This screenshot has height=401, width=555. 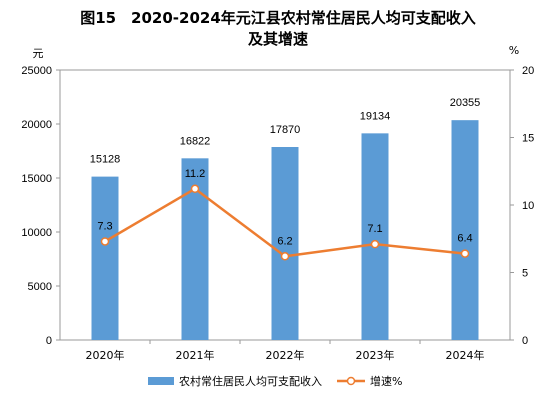 I want to click on bar-value-label: 17870, so click(x=285, y=130).